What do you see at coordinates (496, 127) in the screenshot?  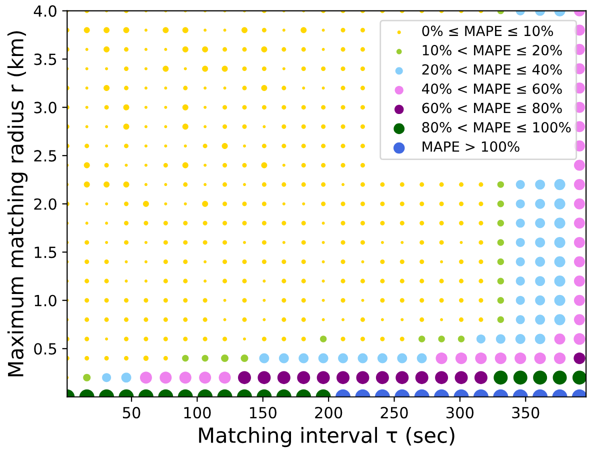 I see `legend-label: 80% < MAPE ≤ 100%` at bounding box center [496, 127].